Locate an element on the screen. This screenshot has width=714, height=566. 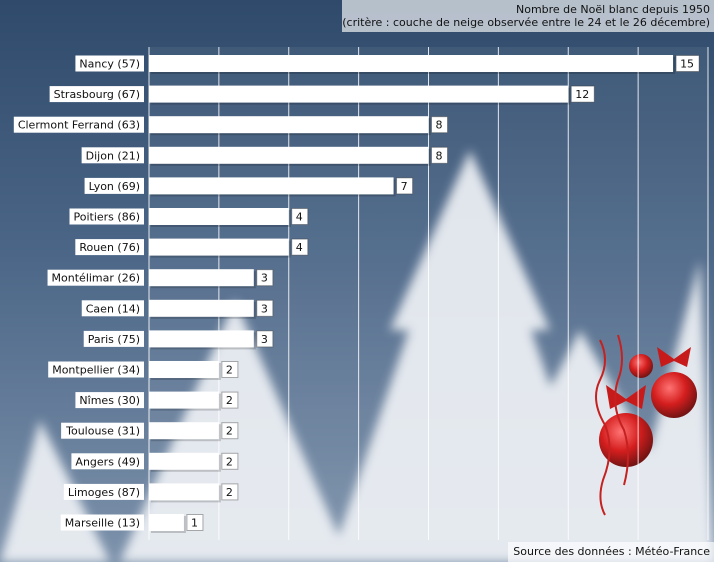
category-label: Montpellier (34) is located at coordinates (96, 370).